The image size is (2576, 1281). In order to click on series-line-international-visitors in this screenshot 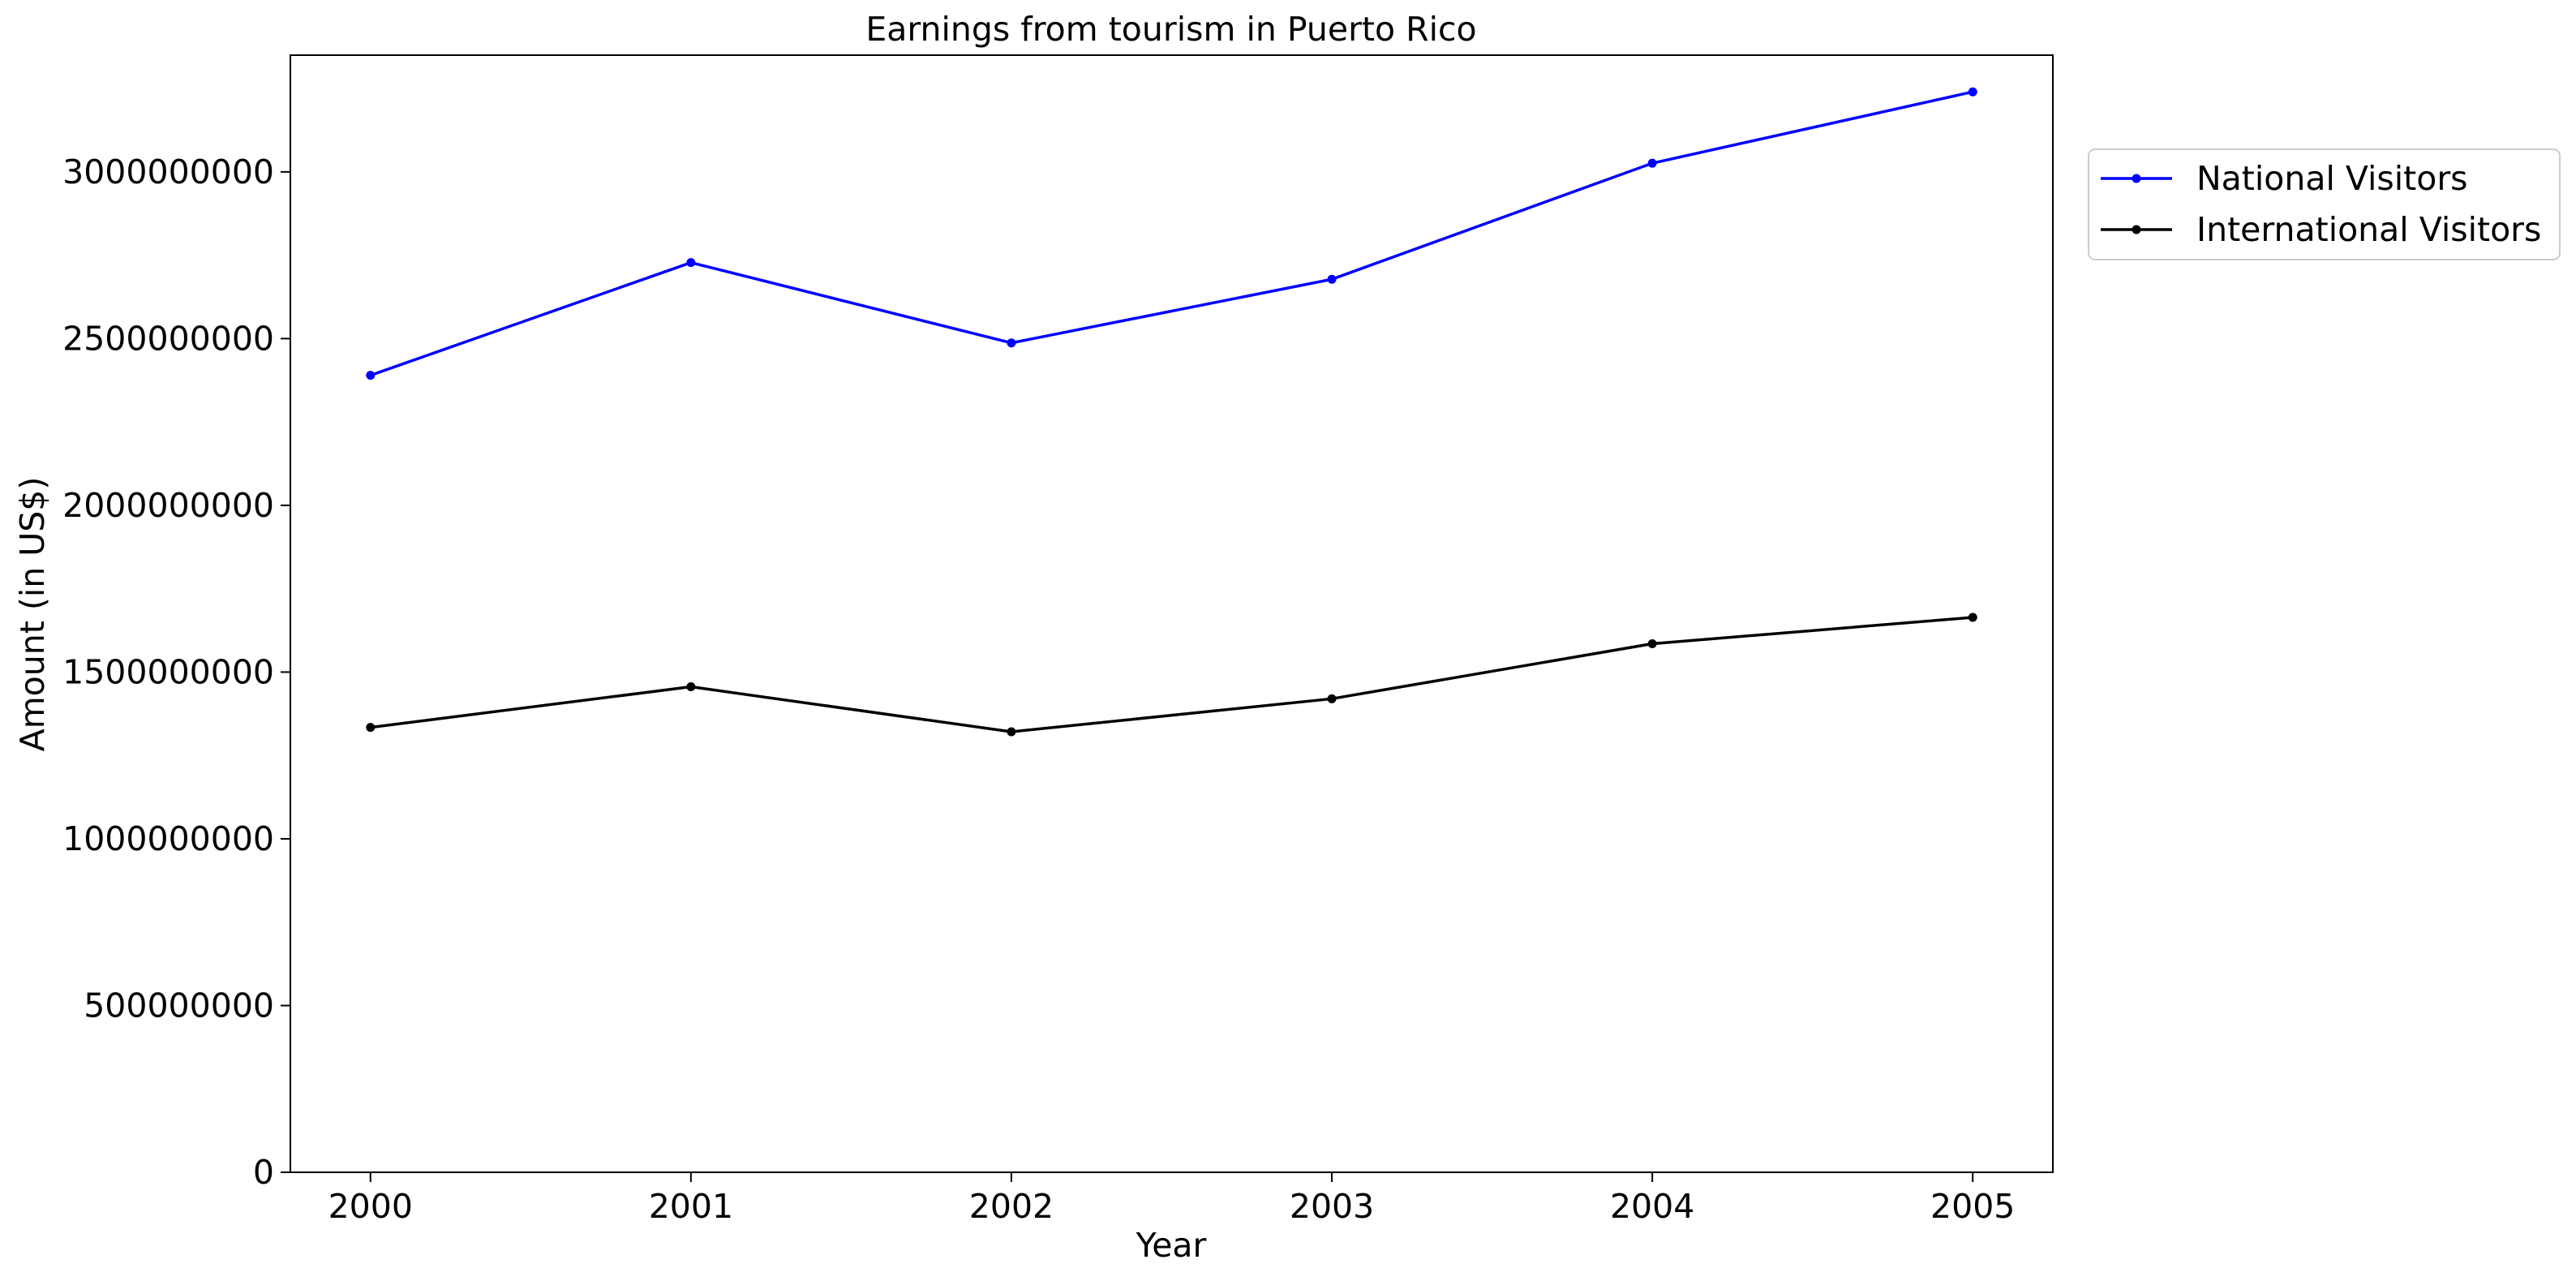, I will do `click(1171, 674)`.